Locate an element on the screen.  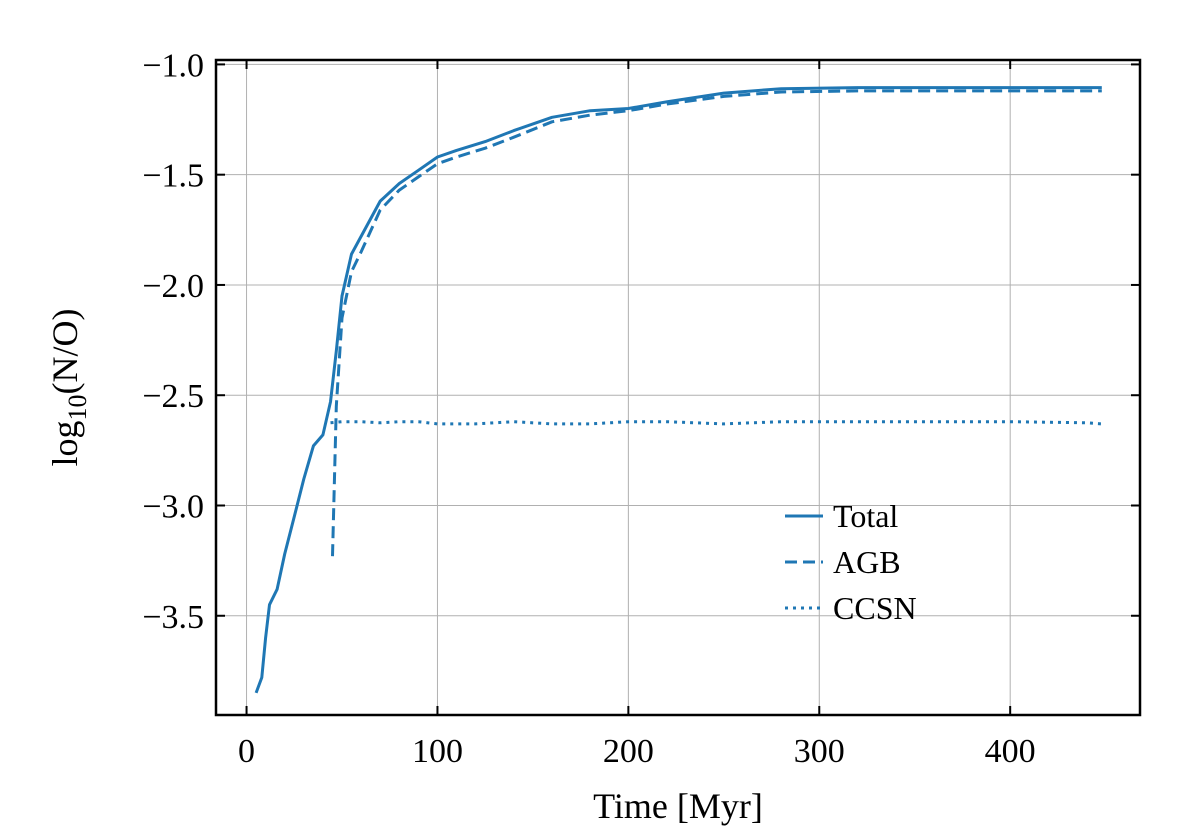
y-tick-label: −3.0 is located at coordinates (173, 506).